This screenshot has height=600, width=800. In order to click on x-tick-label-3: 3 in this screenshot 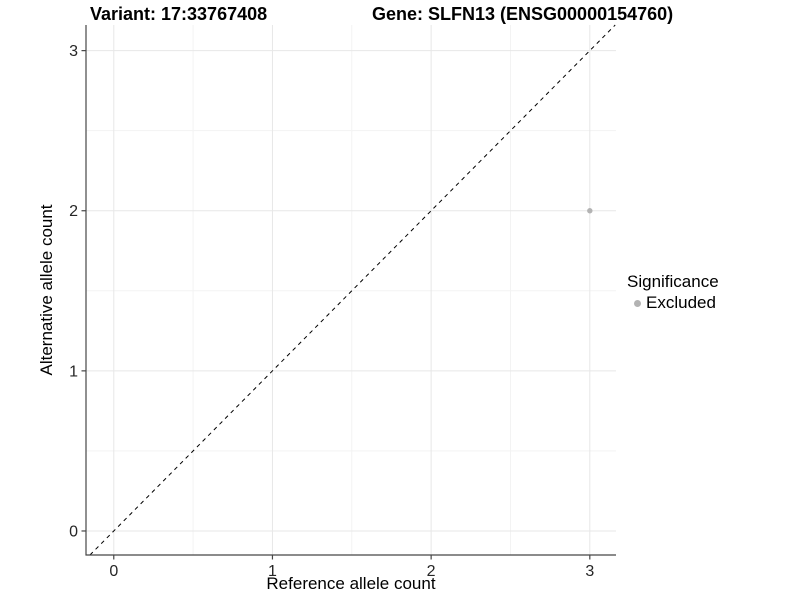, I will do `click(589, 571)`.